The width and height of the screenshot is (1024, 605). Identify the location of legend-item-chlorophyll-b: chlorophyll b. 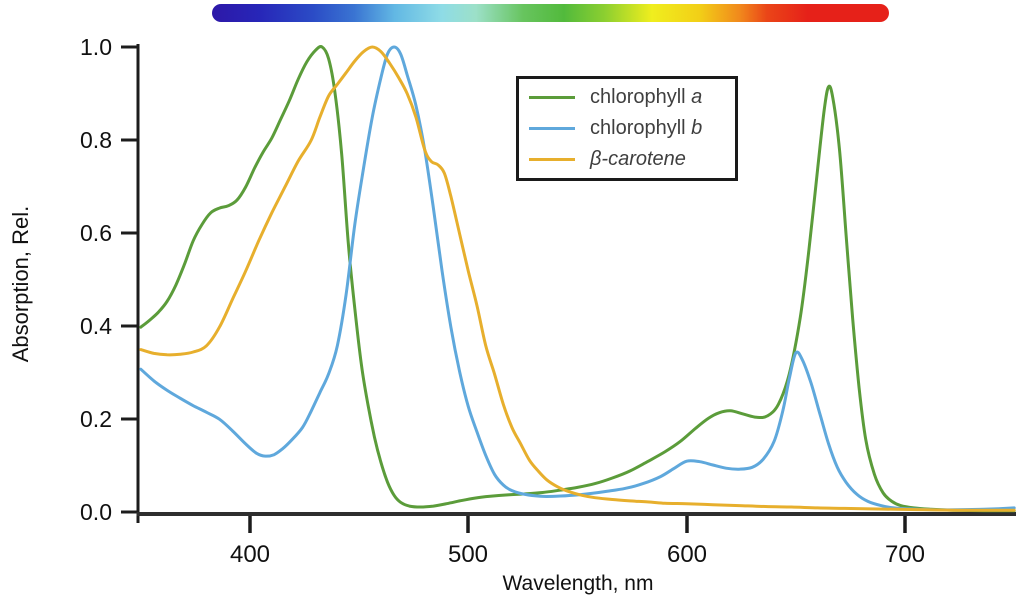
(627, 128).